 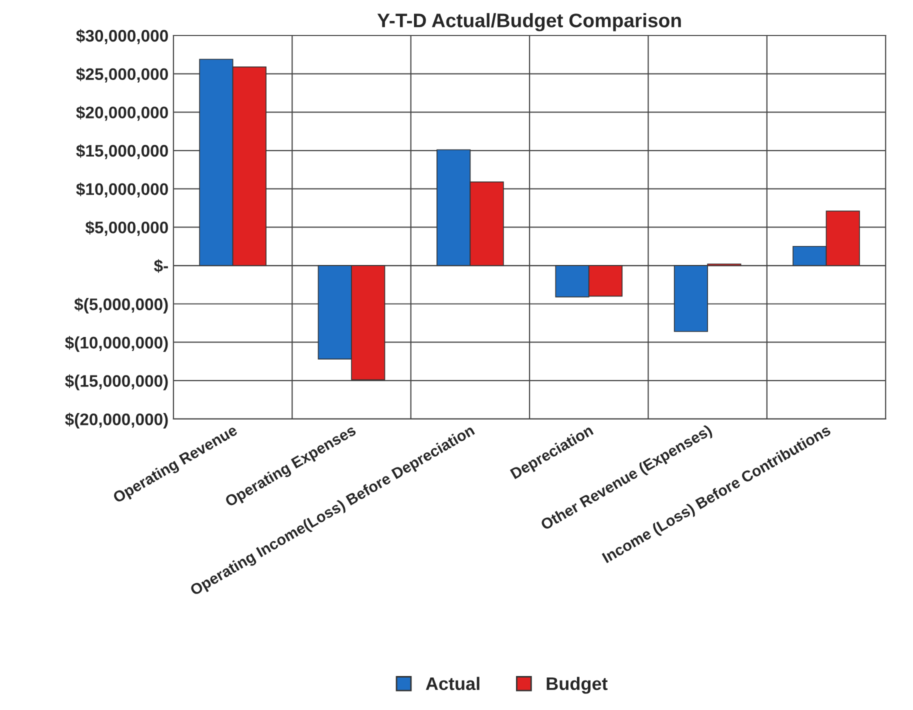 What do you see at coordinates (529, 22) in the screenshot?
I see `chart-title: Y-T-D Actual/Budget Comparison` at bounding box center [529, 22].